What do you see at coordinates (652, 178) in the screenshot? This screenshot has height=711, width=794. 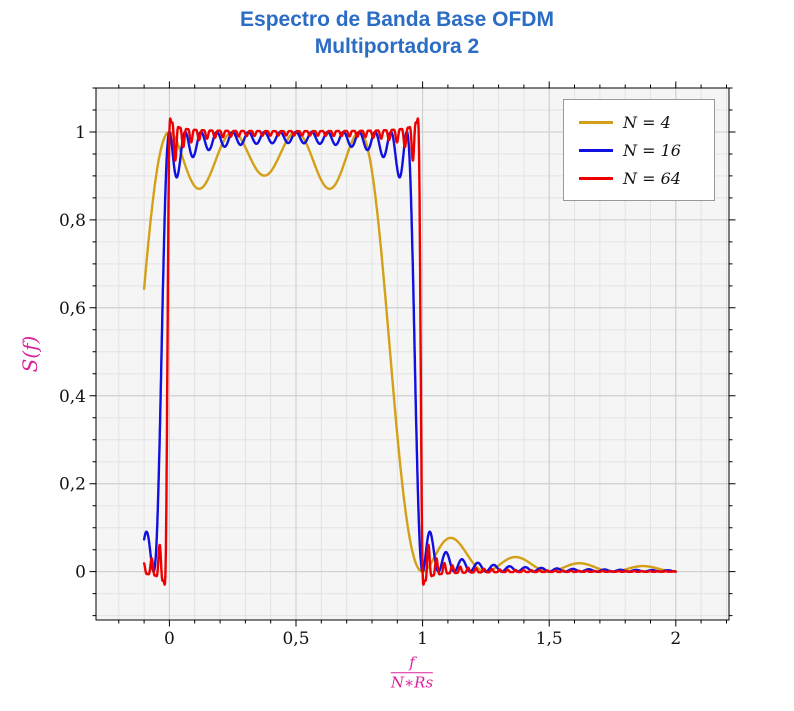 I see `legend-label-n64: N = 64` at bounding box center [652, 178].